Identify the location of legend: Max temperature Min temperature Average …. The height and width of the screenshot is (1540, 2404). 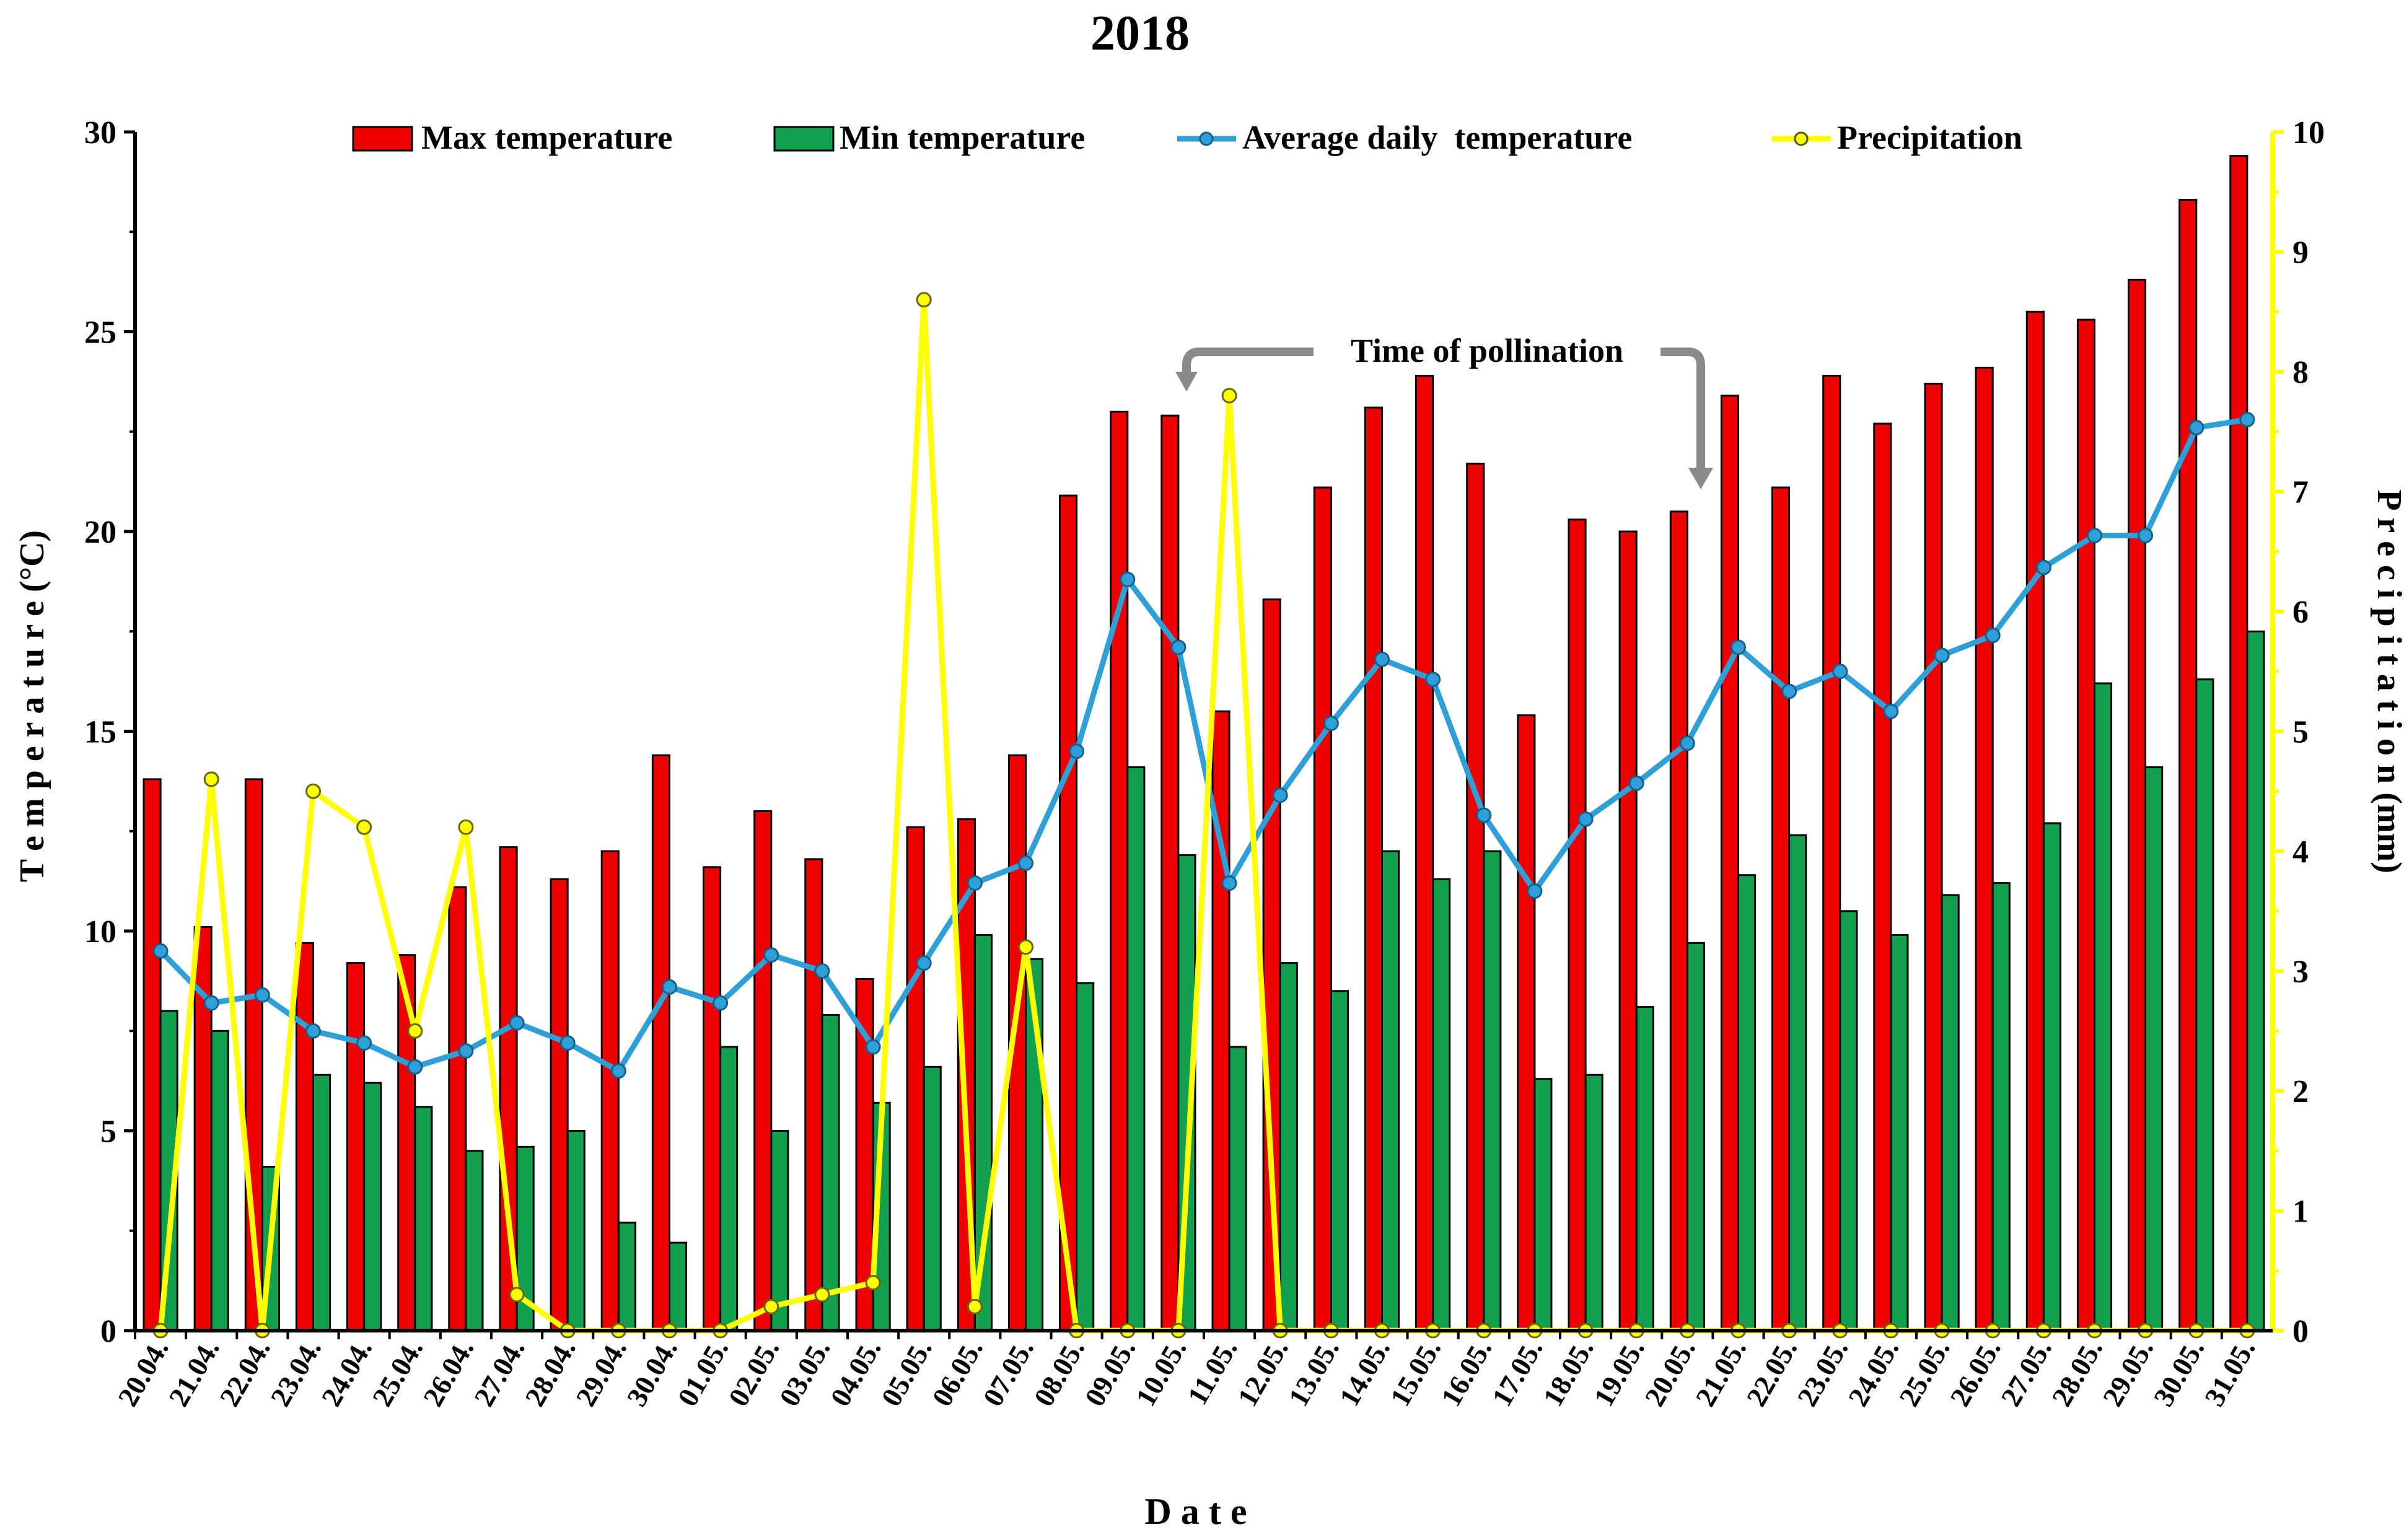
(1187, 137).